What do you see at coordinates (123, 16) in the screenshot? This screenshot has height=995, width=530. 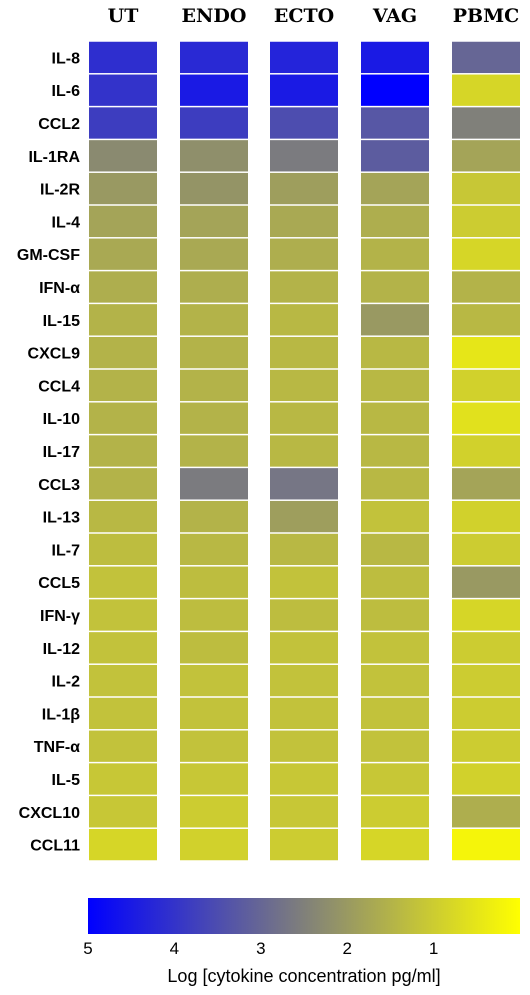 I see `column-label-ut: UT` at bounding box center [123, 16].